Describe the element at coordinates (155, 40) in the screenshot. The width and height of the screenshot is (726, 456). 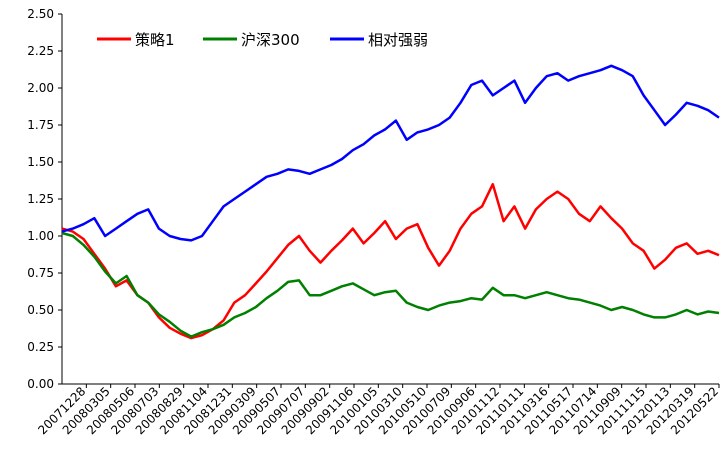
I see `legend-label: 策略1` at that location.